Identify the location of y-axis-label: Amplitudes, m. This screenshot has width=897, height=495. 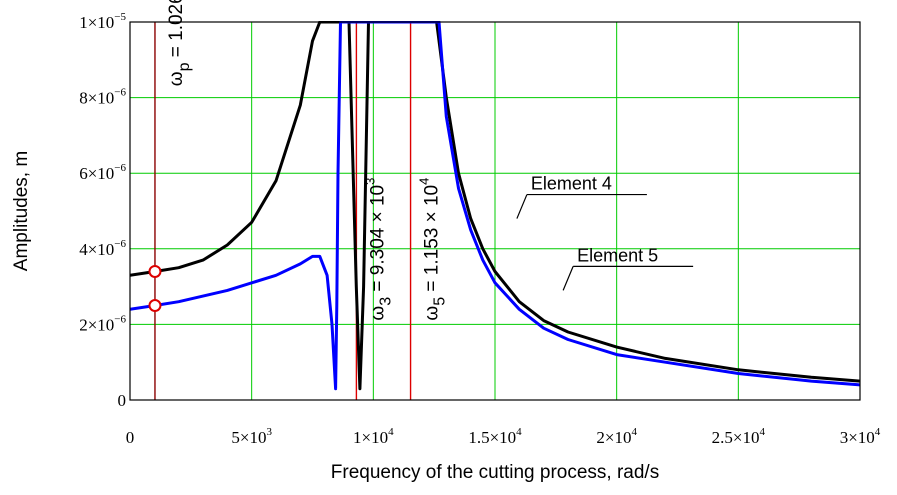
(21, 211).